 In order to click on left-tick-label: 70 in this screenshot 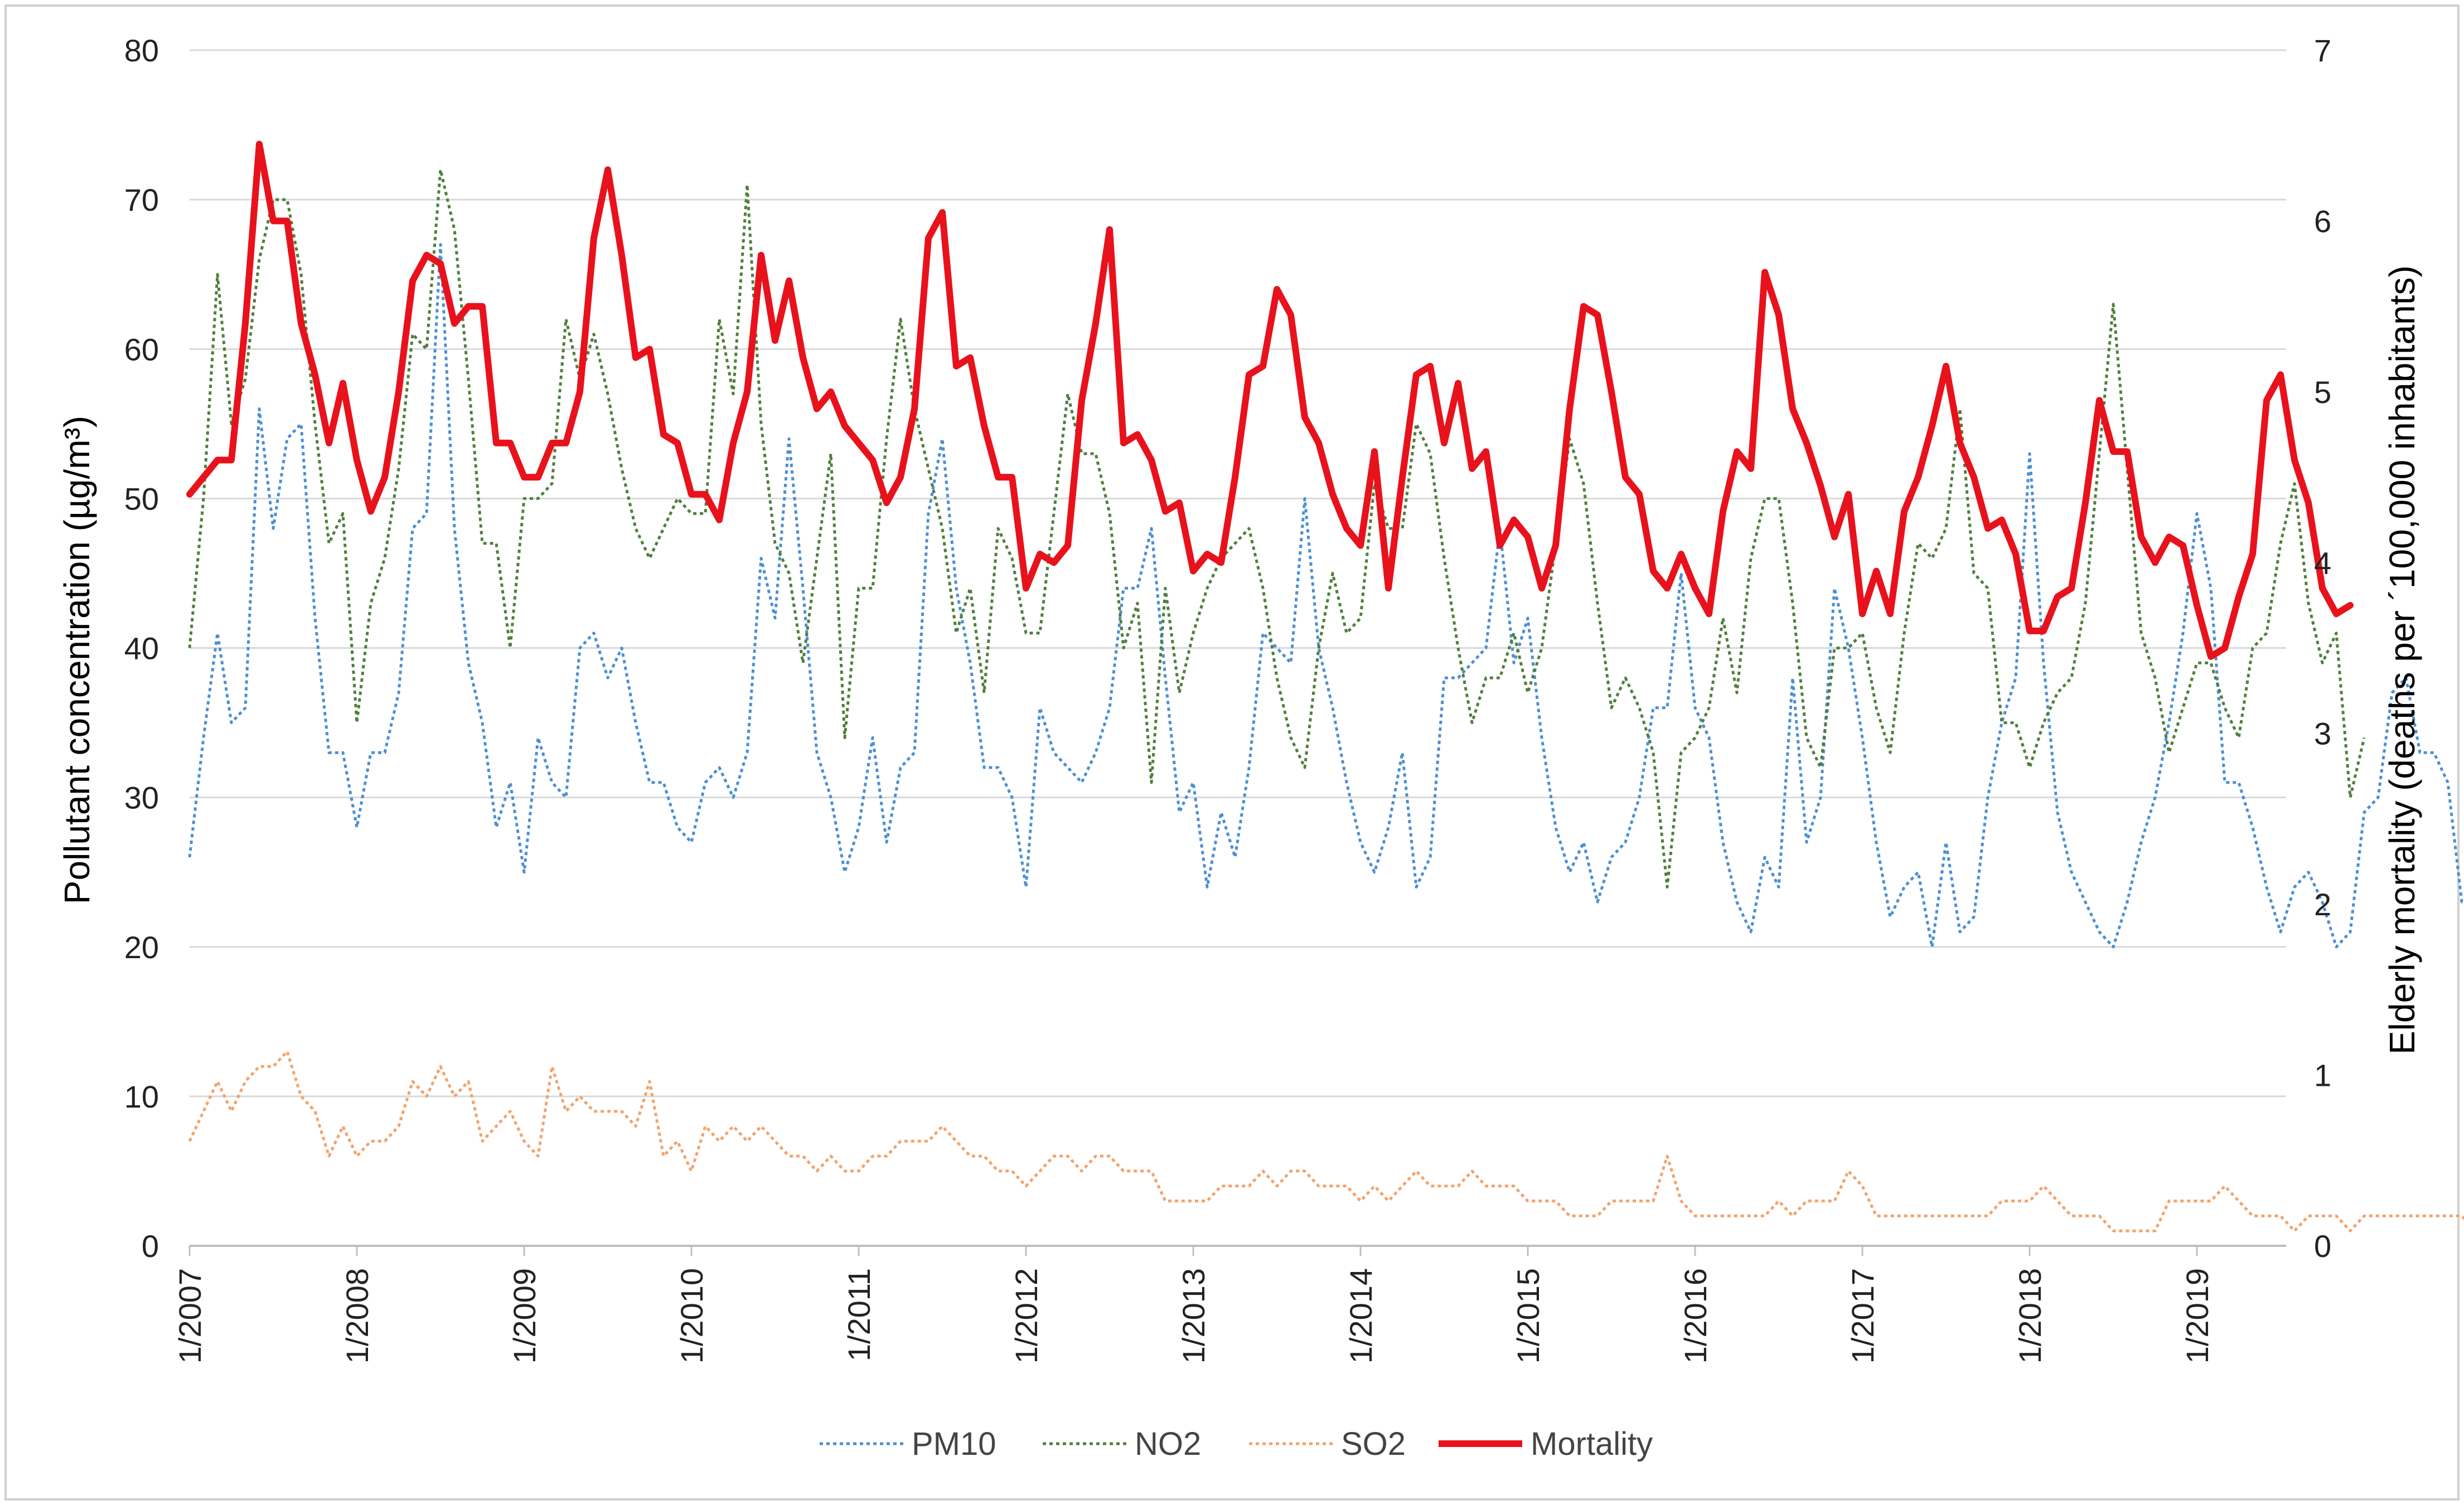, I will do `click(141, 200)`.